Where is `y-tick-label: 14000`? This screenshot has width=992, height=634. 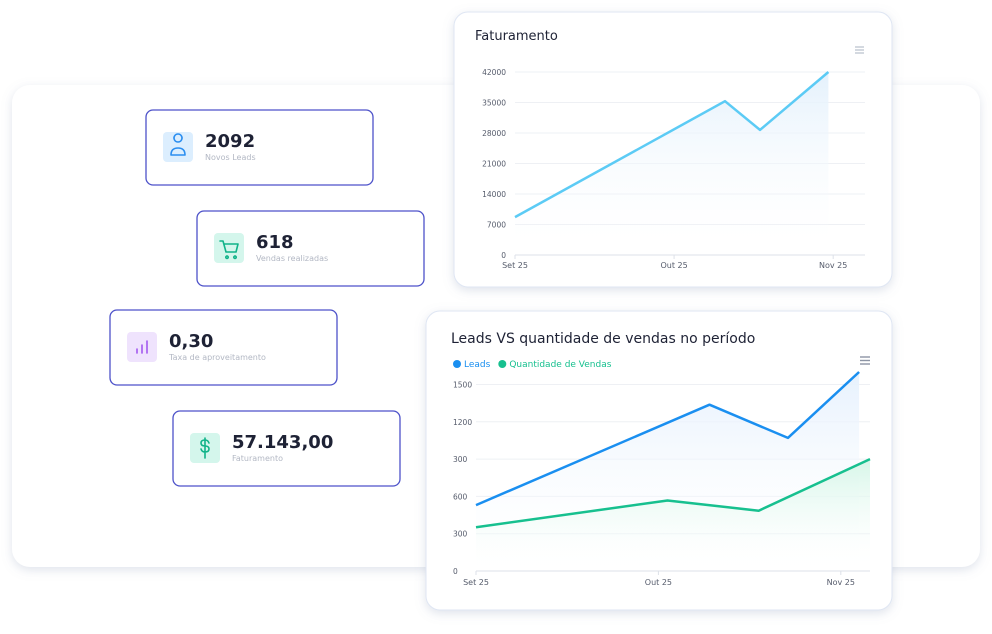 y-tick-label: 14000 is located at coordinates (494, 194).